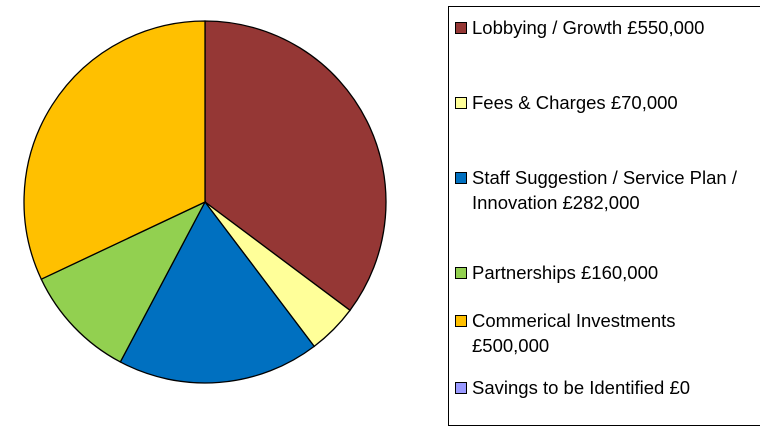 This screenshot has height=430, width=760. I want to click on legend-value: £160,000, so click(620, 272).